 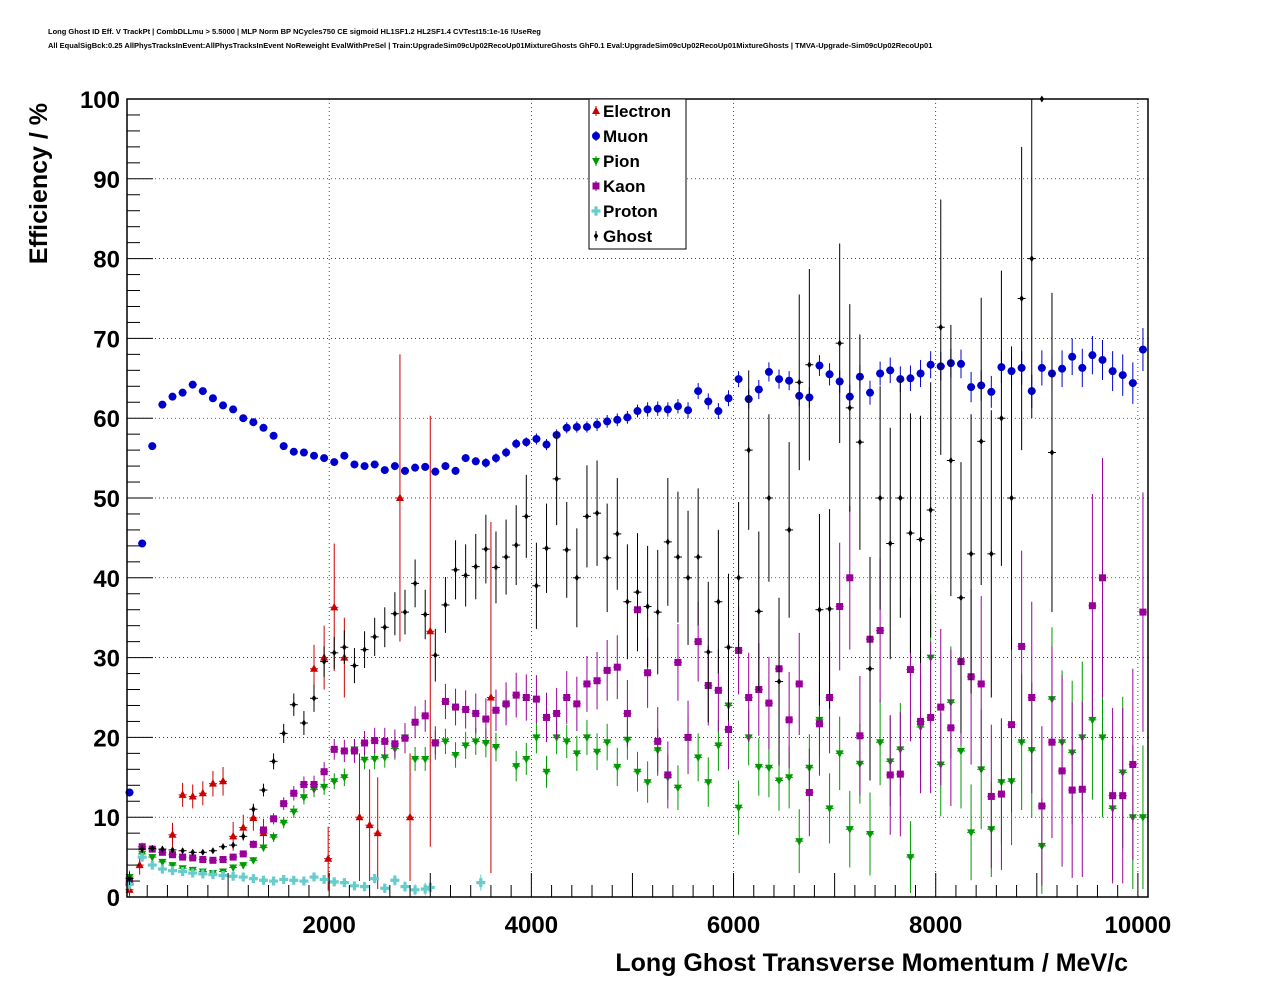 I want to click on x-tick-label: 4000, so click(x=531, y=925).